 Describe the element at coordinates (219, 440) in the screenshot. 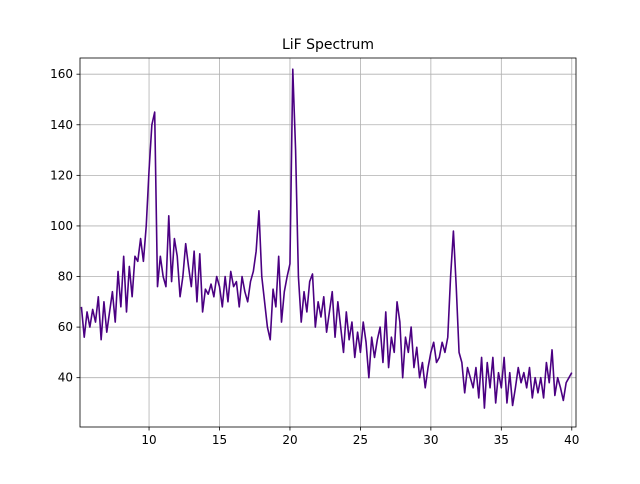

I see `x-tick-label: 15` at that location.